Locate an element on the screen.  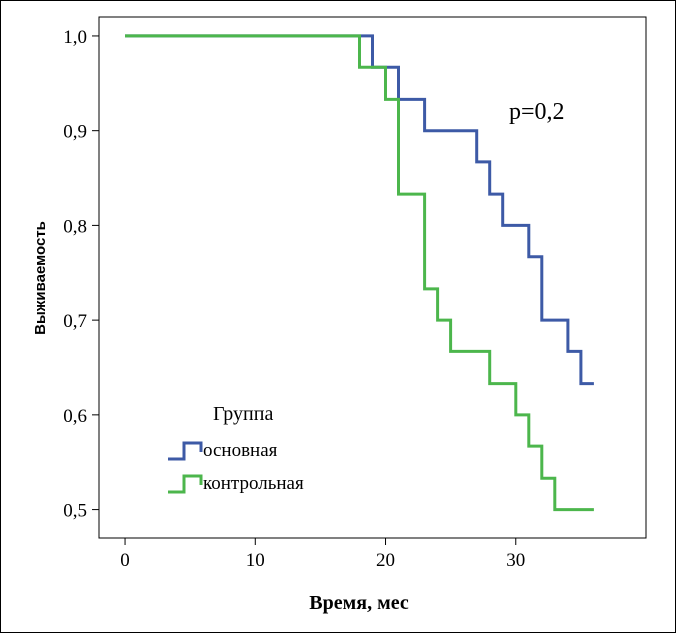
legend: Группа основная контрольная is located at coordinates (254, 447).